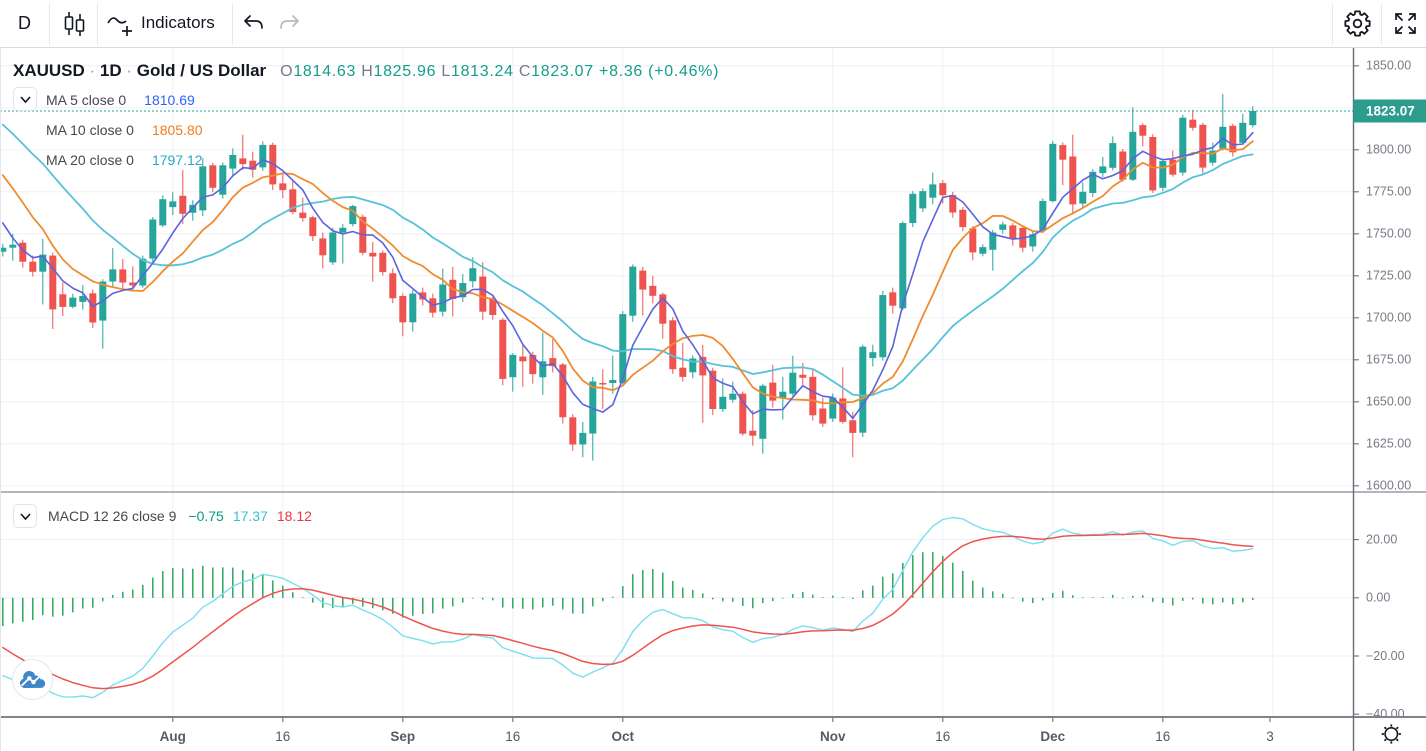 The width and height of the screenshot is (1426, 751). What do you see at coordinates (1388, 150) in the screenshot?
I see `svg-text: 1800.00` at bounding box center [1388, 150].